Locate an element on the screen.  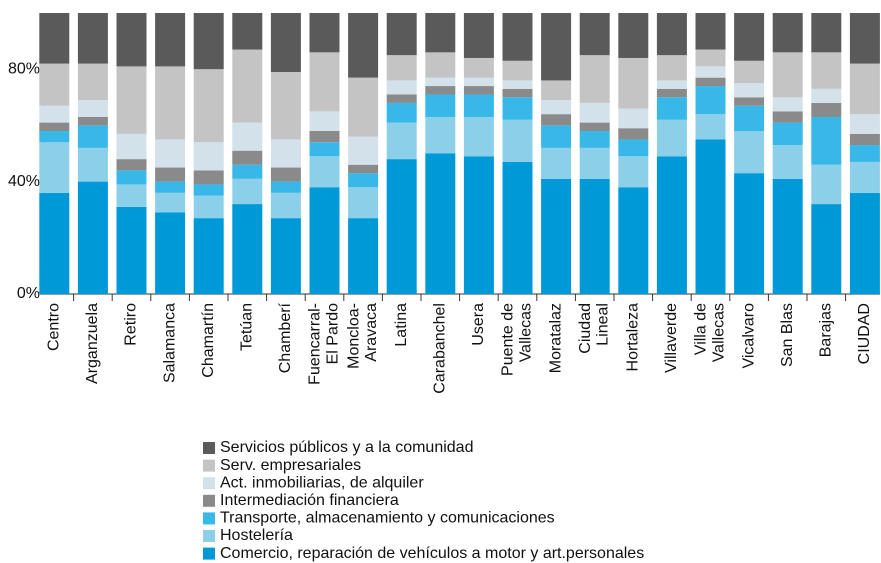
x-tick-label: Villaverde is located at coordinates (671, 338).